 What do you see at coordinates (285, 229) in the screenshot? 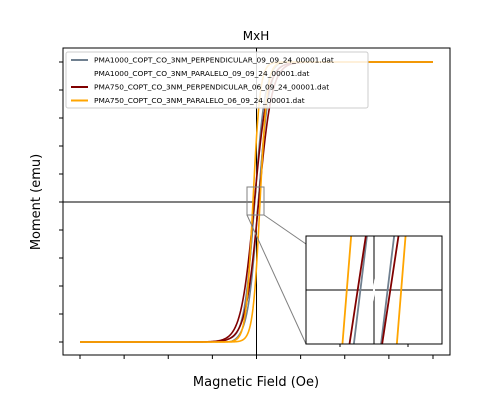
I see `zoom-connector-top` at bounding box center [285, 229].